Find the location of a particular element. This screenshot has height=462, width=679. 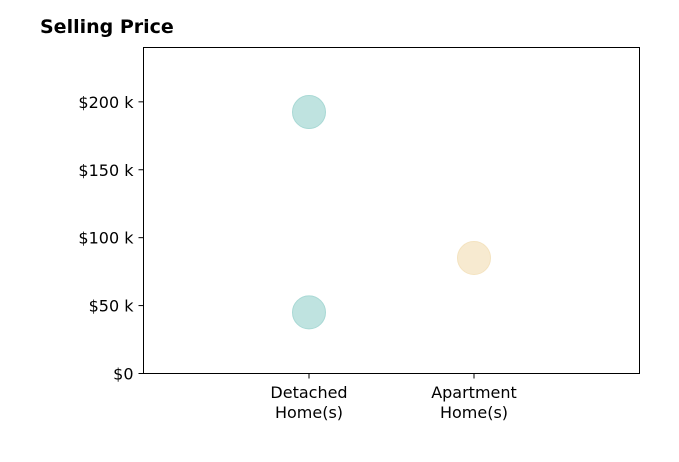

y-axis: $0 $50 k $100 k $150 k $200 k is located at coordinates (111, 238).